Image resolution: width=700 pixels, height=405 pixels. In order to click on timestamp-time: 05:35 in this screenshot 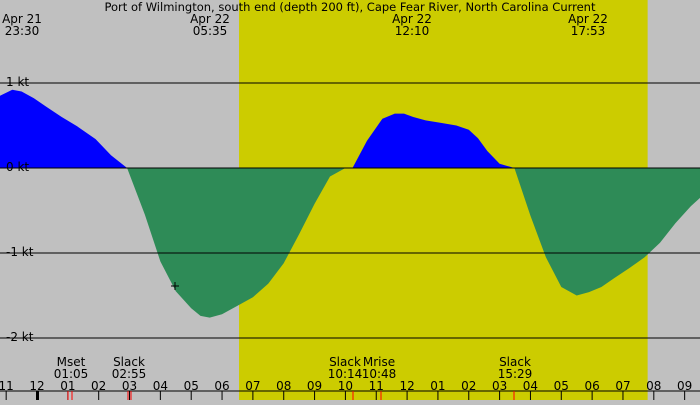, I will do `click(210, 31)`.